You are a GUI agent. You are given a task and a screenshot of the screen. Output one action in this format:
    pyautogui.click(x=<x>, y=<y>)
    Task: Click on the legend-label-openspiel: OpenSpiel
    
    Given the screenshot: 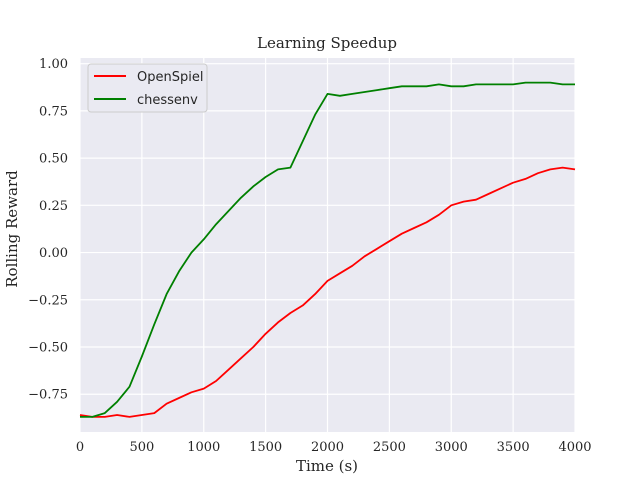 What is the action you would take?
    pyautogui.click(x=170, y=77)
    